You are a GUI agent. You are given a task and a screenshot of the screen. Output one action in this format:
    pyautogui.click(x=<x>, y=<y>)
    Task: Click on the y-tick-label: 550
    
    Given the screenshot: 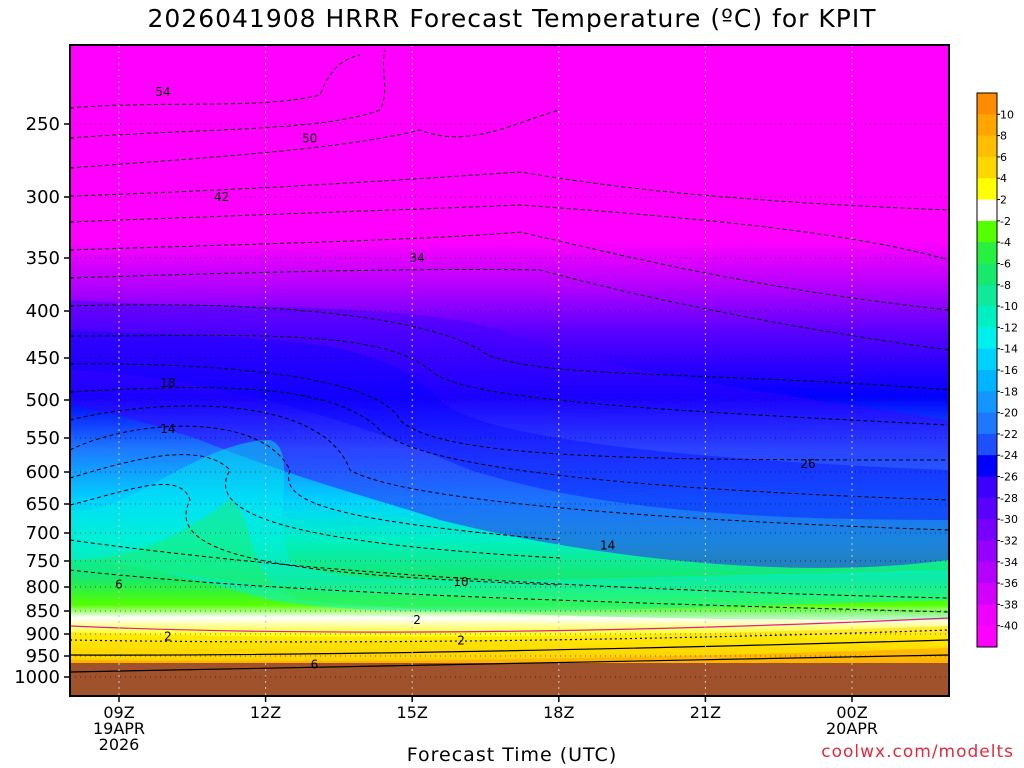 What is the action you would take?
    pyautogui.click(x=43, y=438)
    